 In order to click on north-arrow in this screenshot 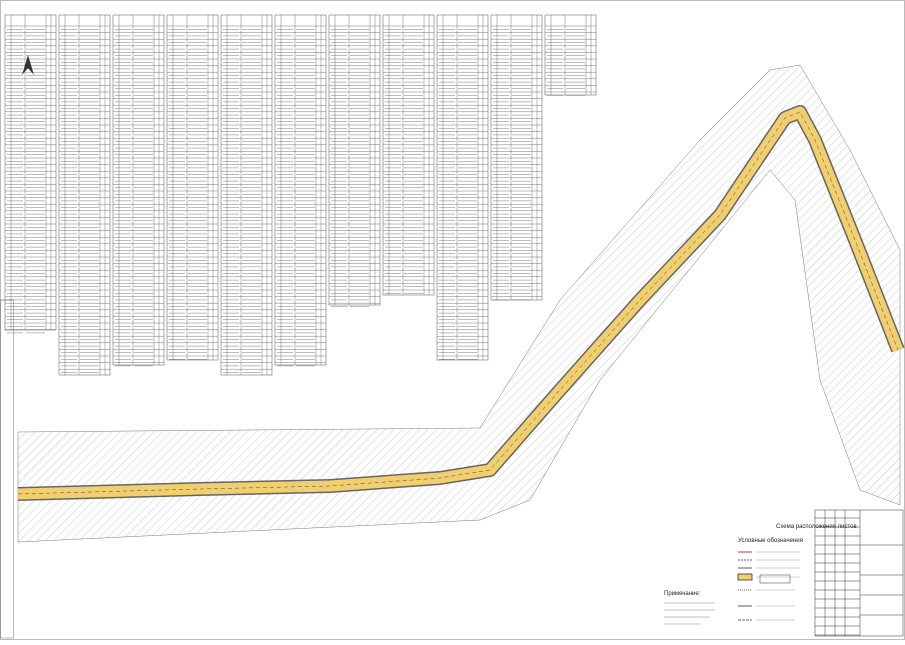, I will do `click(28, 65)`.